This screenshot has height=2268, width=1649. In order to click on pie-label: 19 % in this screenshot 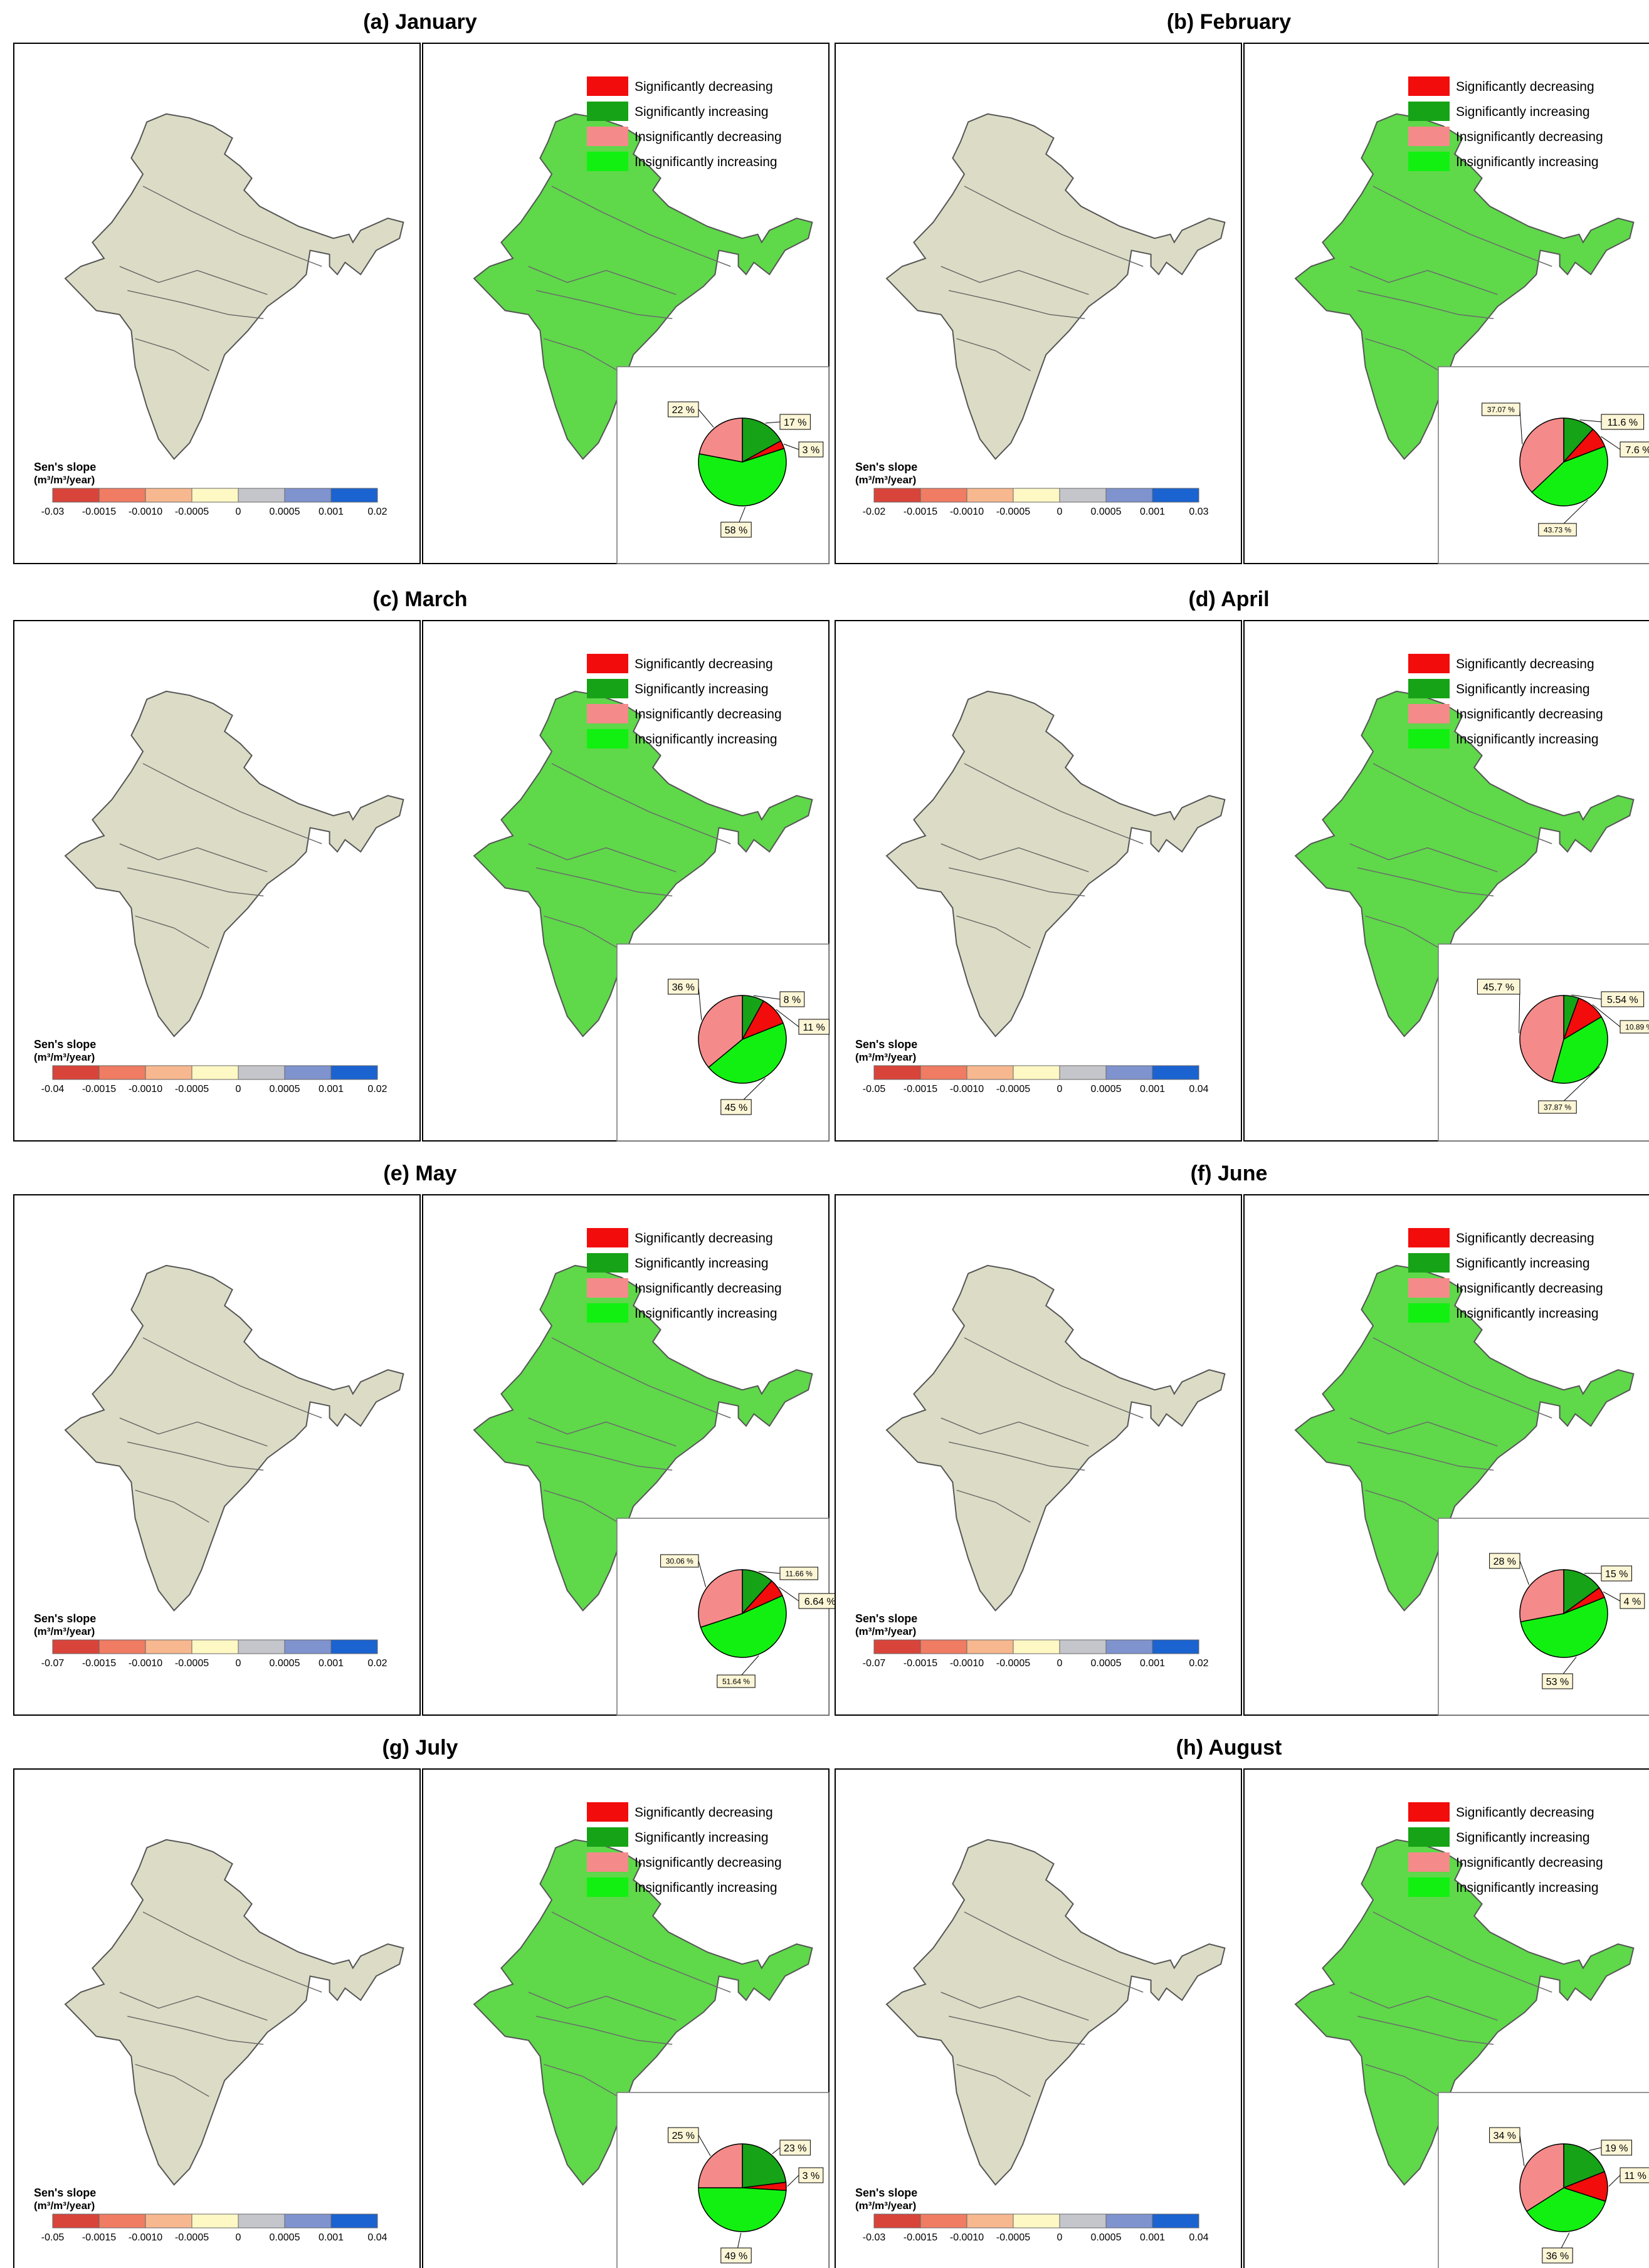, I will do `click(1616, 2148)`.